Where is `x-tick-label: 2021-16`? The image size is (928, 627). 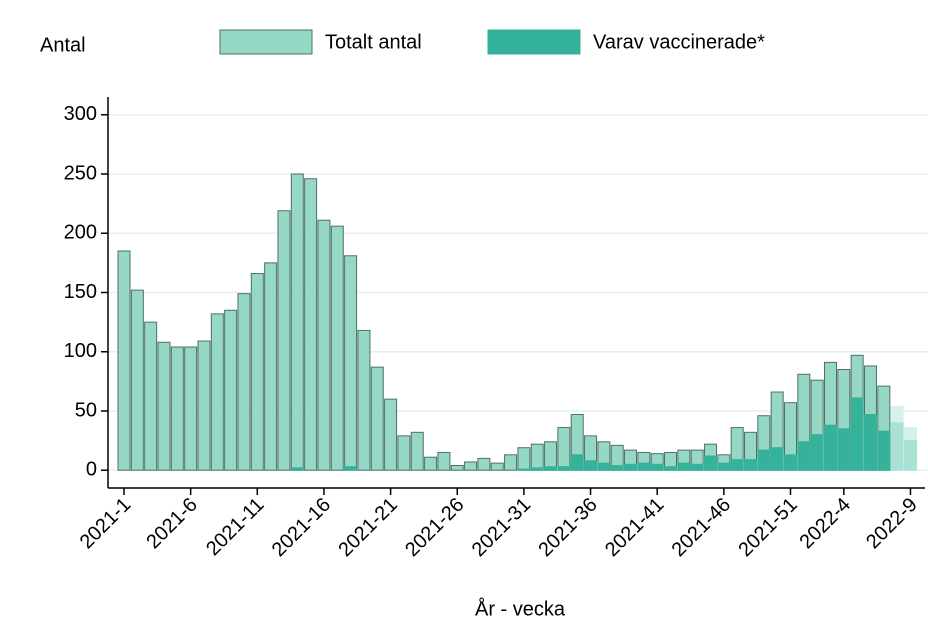 x-tick-label: 2021-16 is located at coordinates (301, 527).